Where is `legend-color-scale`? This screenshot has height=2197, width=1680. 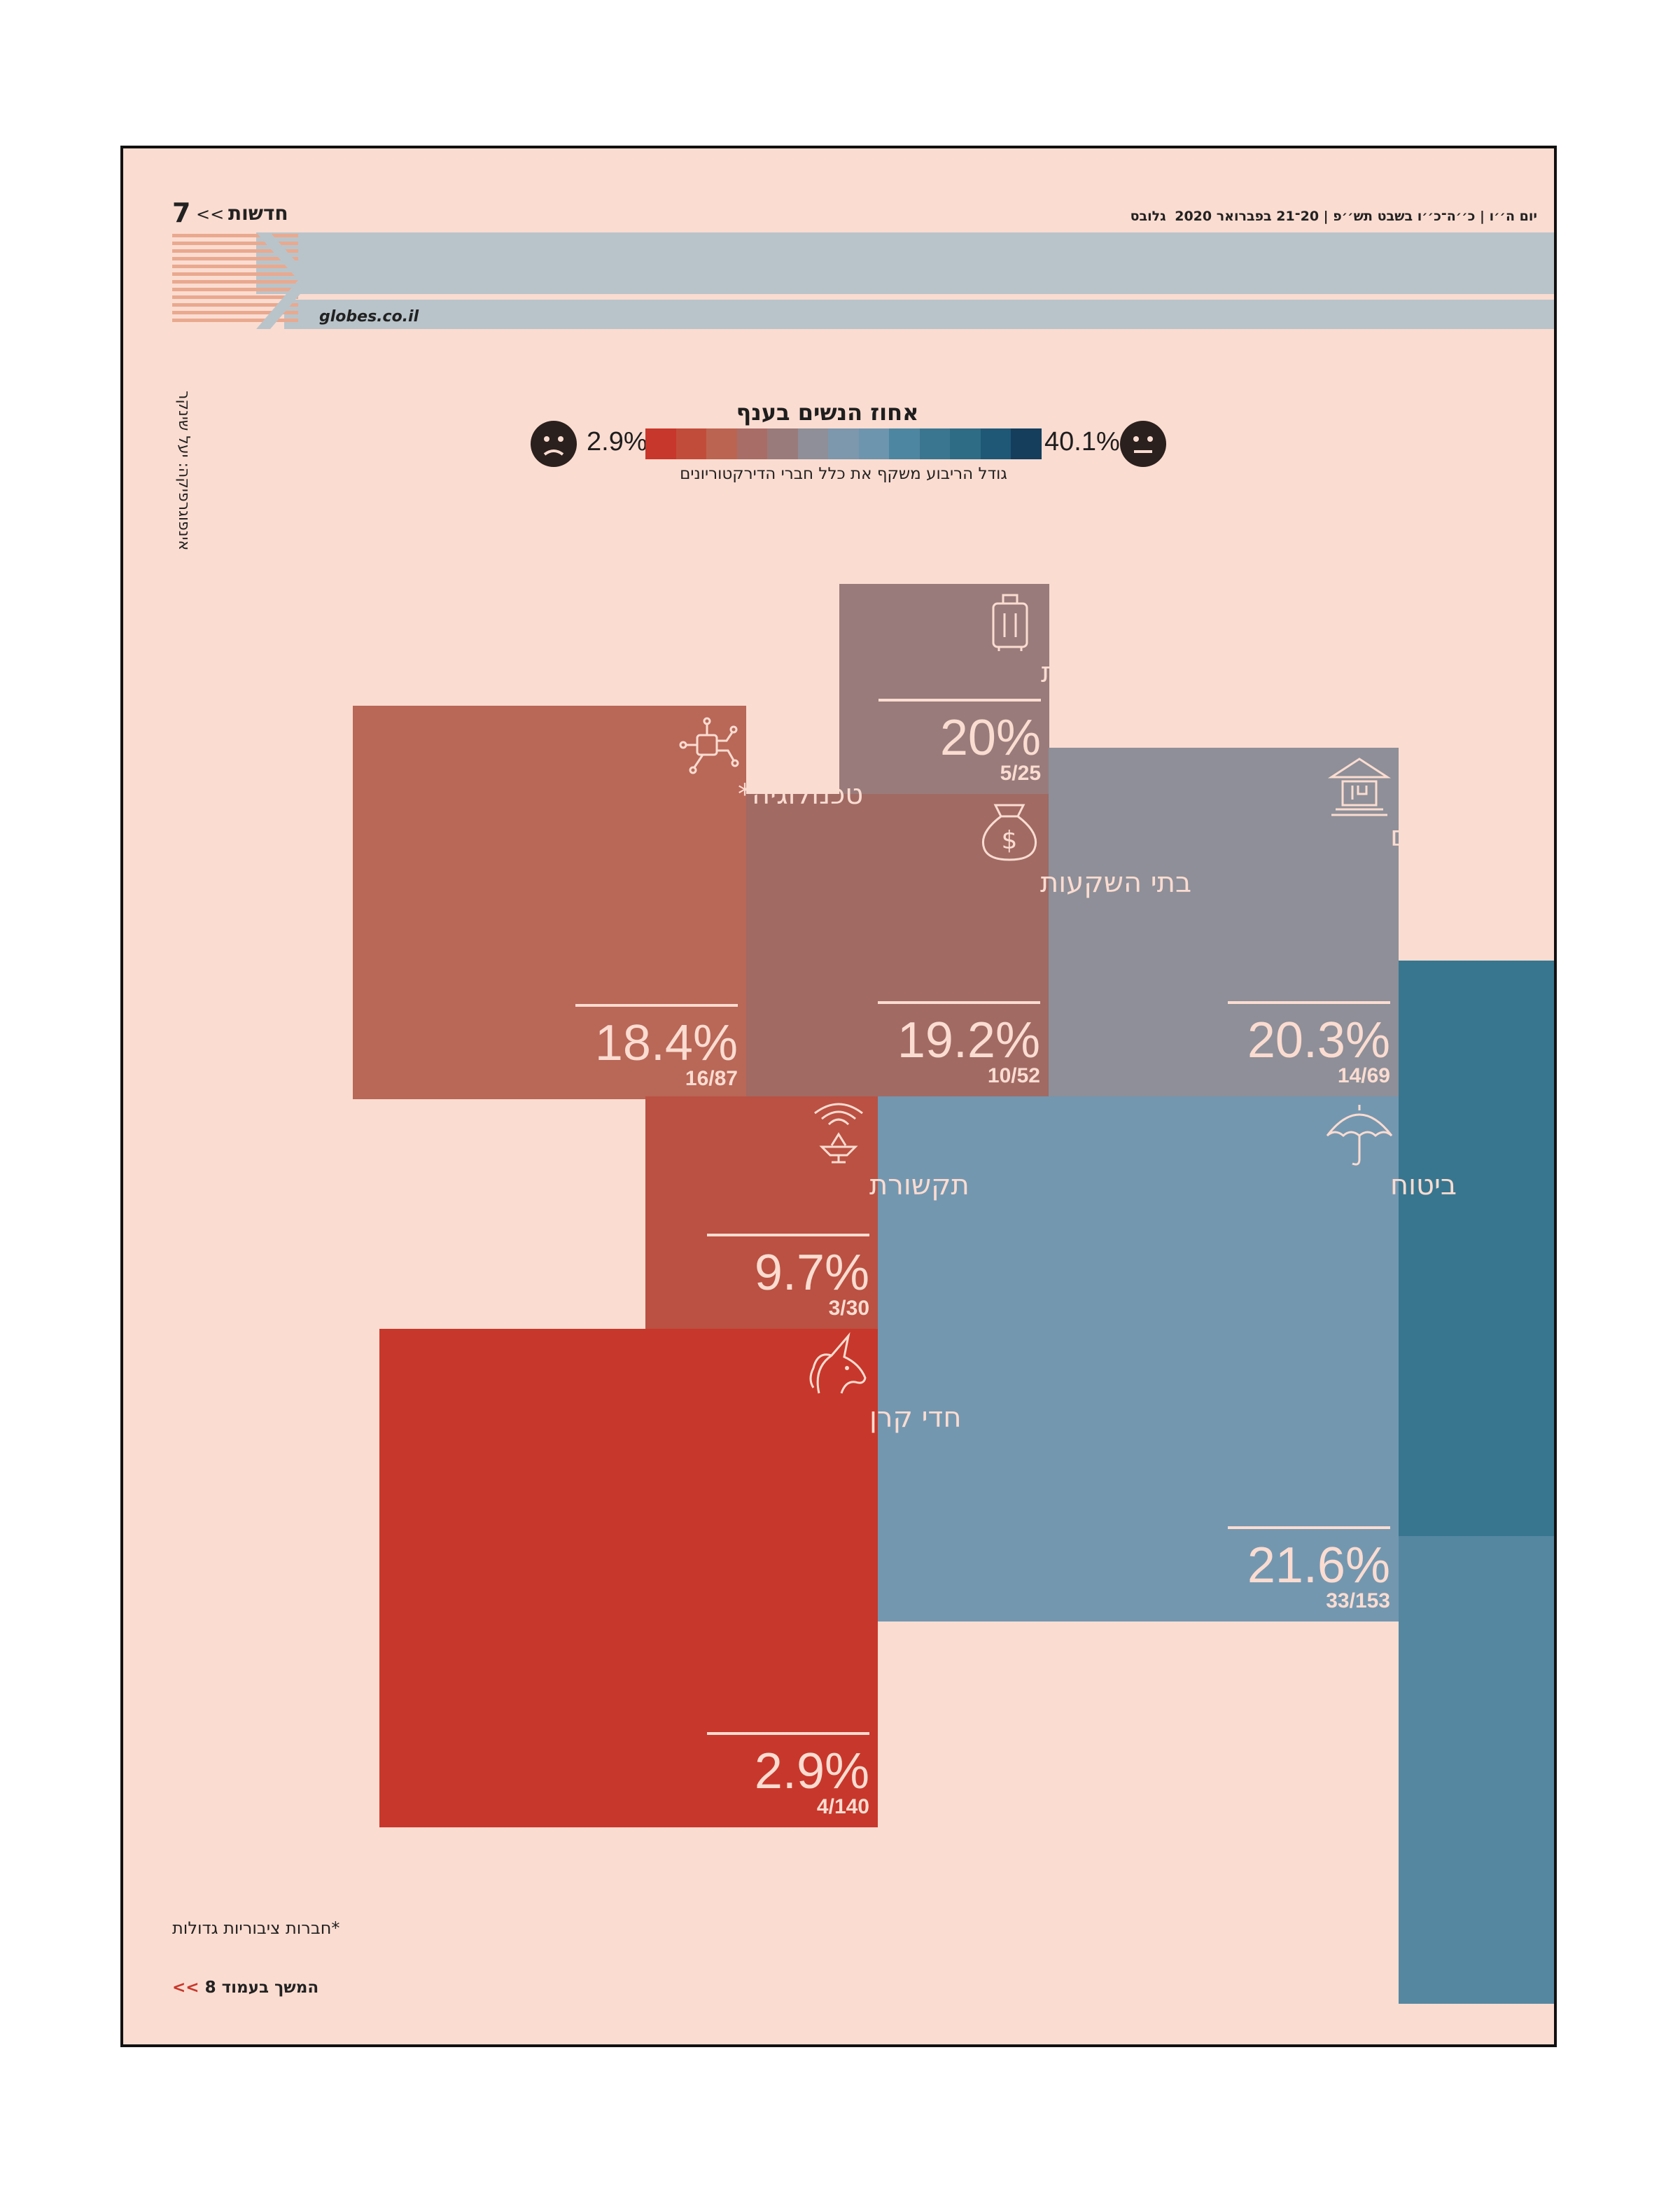 legend-color-scale is located at coordinates (843, 443).